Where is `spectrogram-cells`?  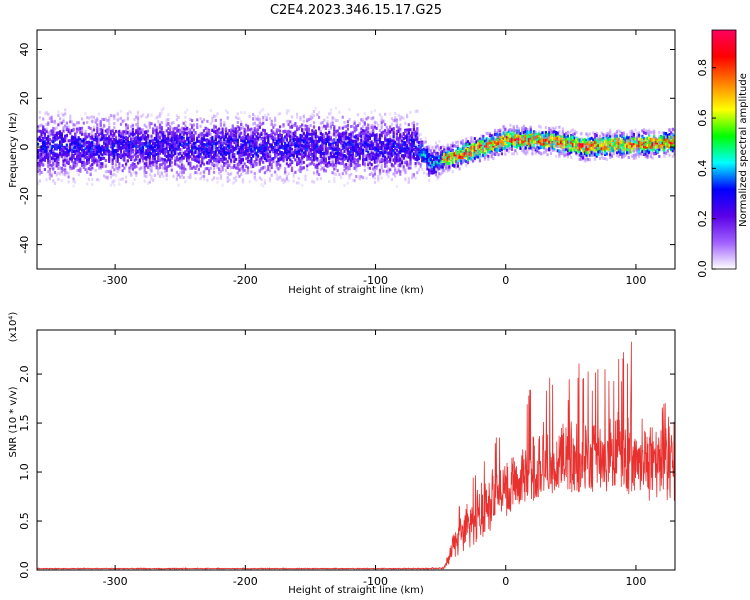 spectrogram-cells is located at coordinates (356, 147).